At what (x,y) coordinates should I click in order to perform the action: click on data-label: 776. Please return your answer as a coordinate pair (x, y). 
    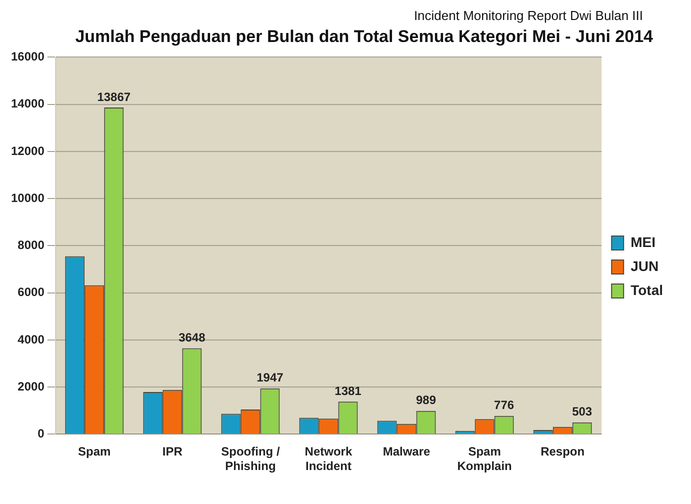
    Looking at the image, I should click on (504, 405).